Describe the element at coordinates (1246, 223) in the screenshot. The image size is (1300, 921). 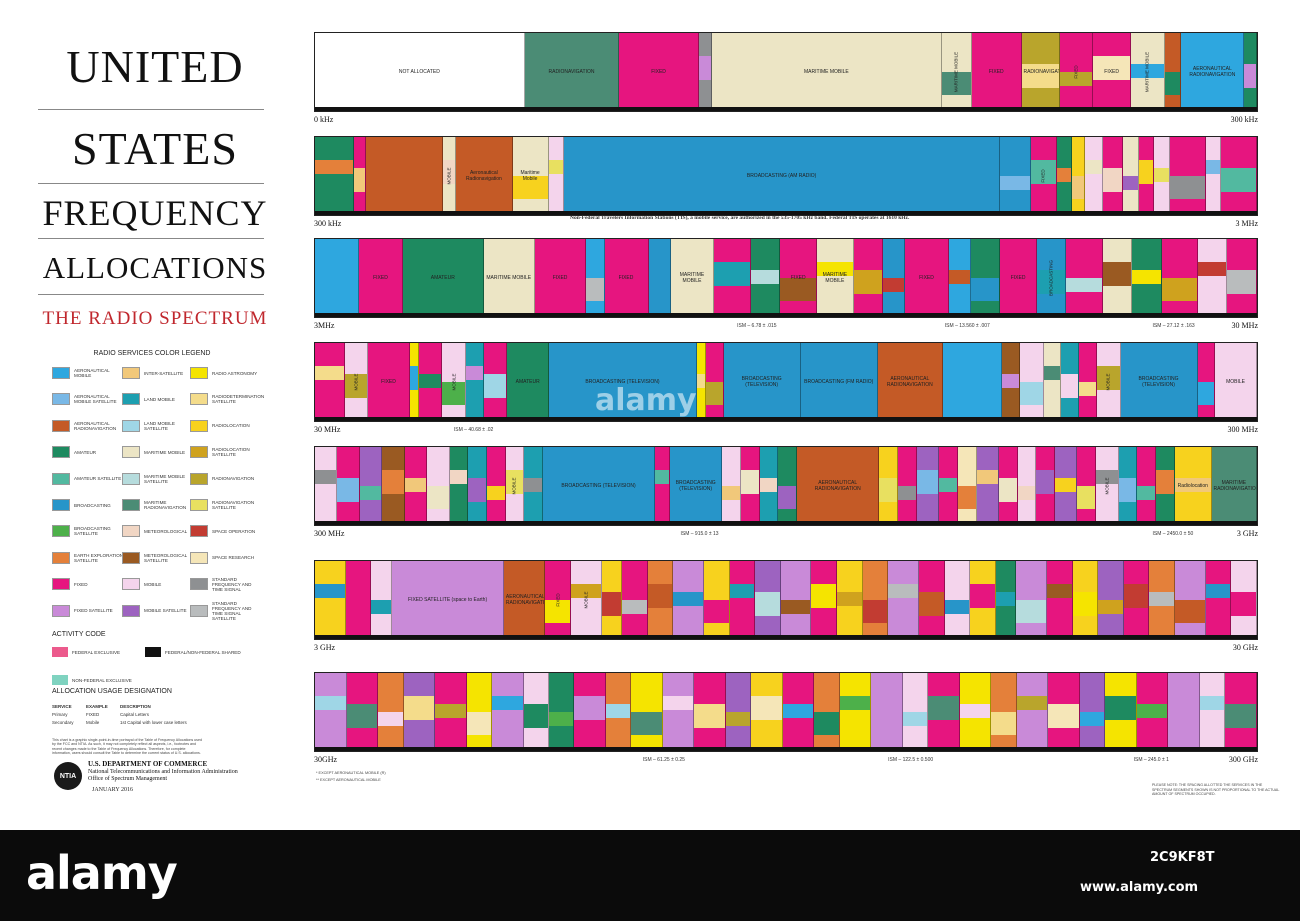
I see `row-end-label: 3 MHz` at that location.